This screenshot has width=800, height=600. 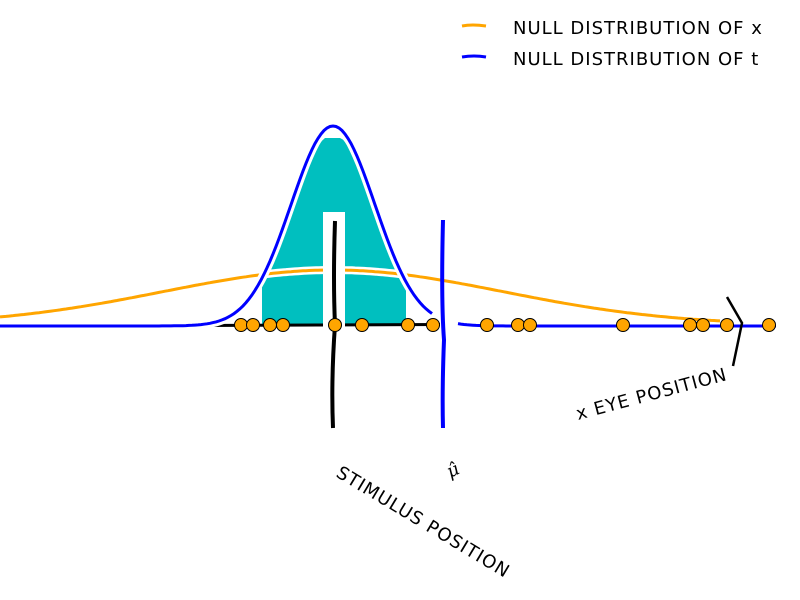 What do you see at coordinates (422, 522) in the screenshot?
I see `stimulus-position-label: STIMULUS POSITION` at bounding box center [422, 522].